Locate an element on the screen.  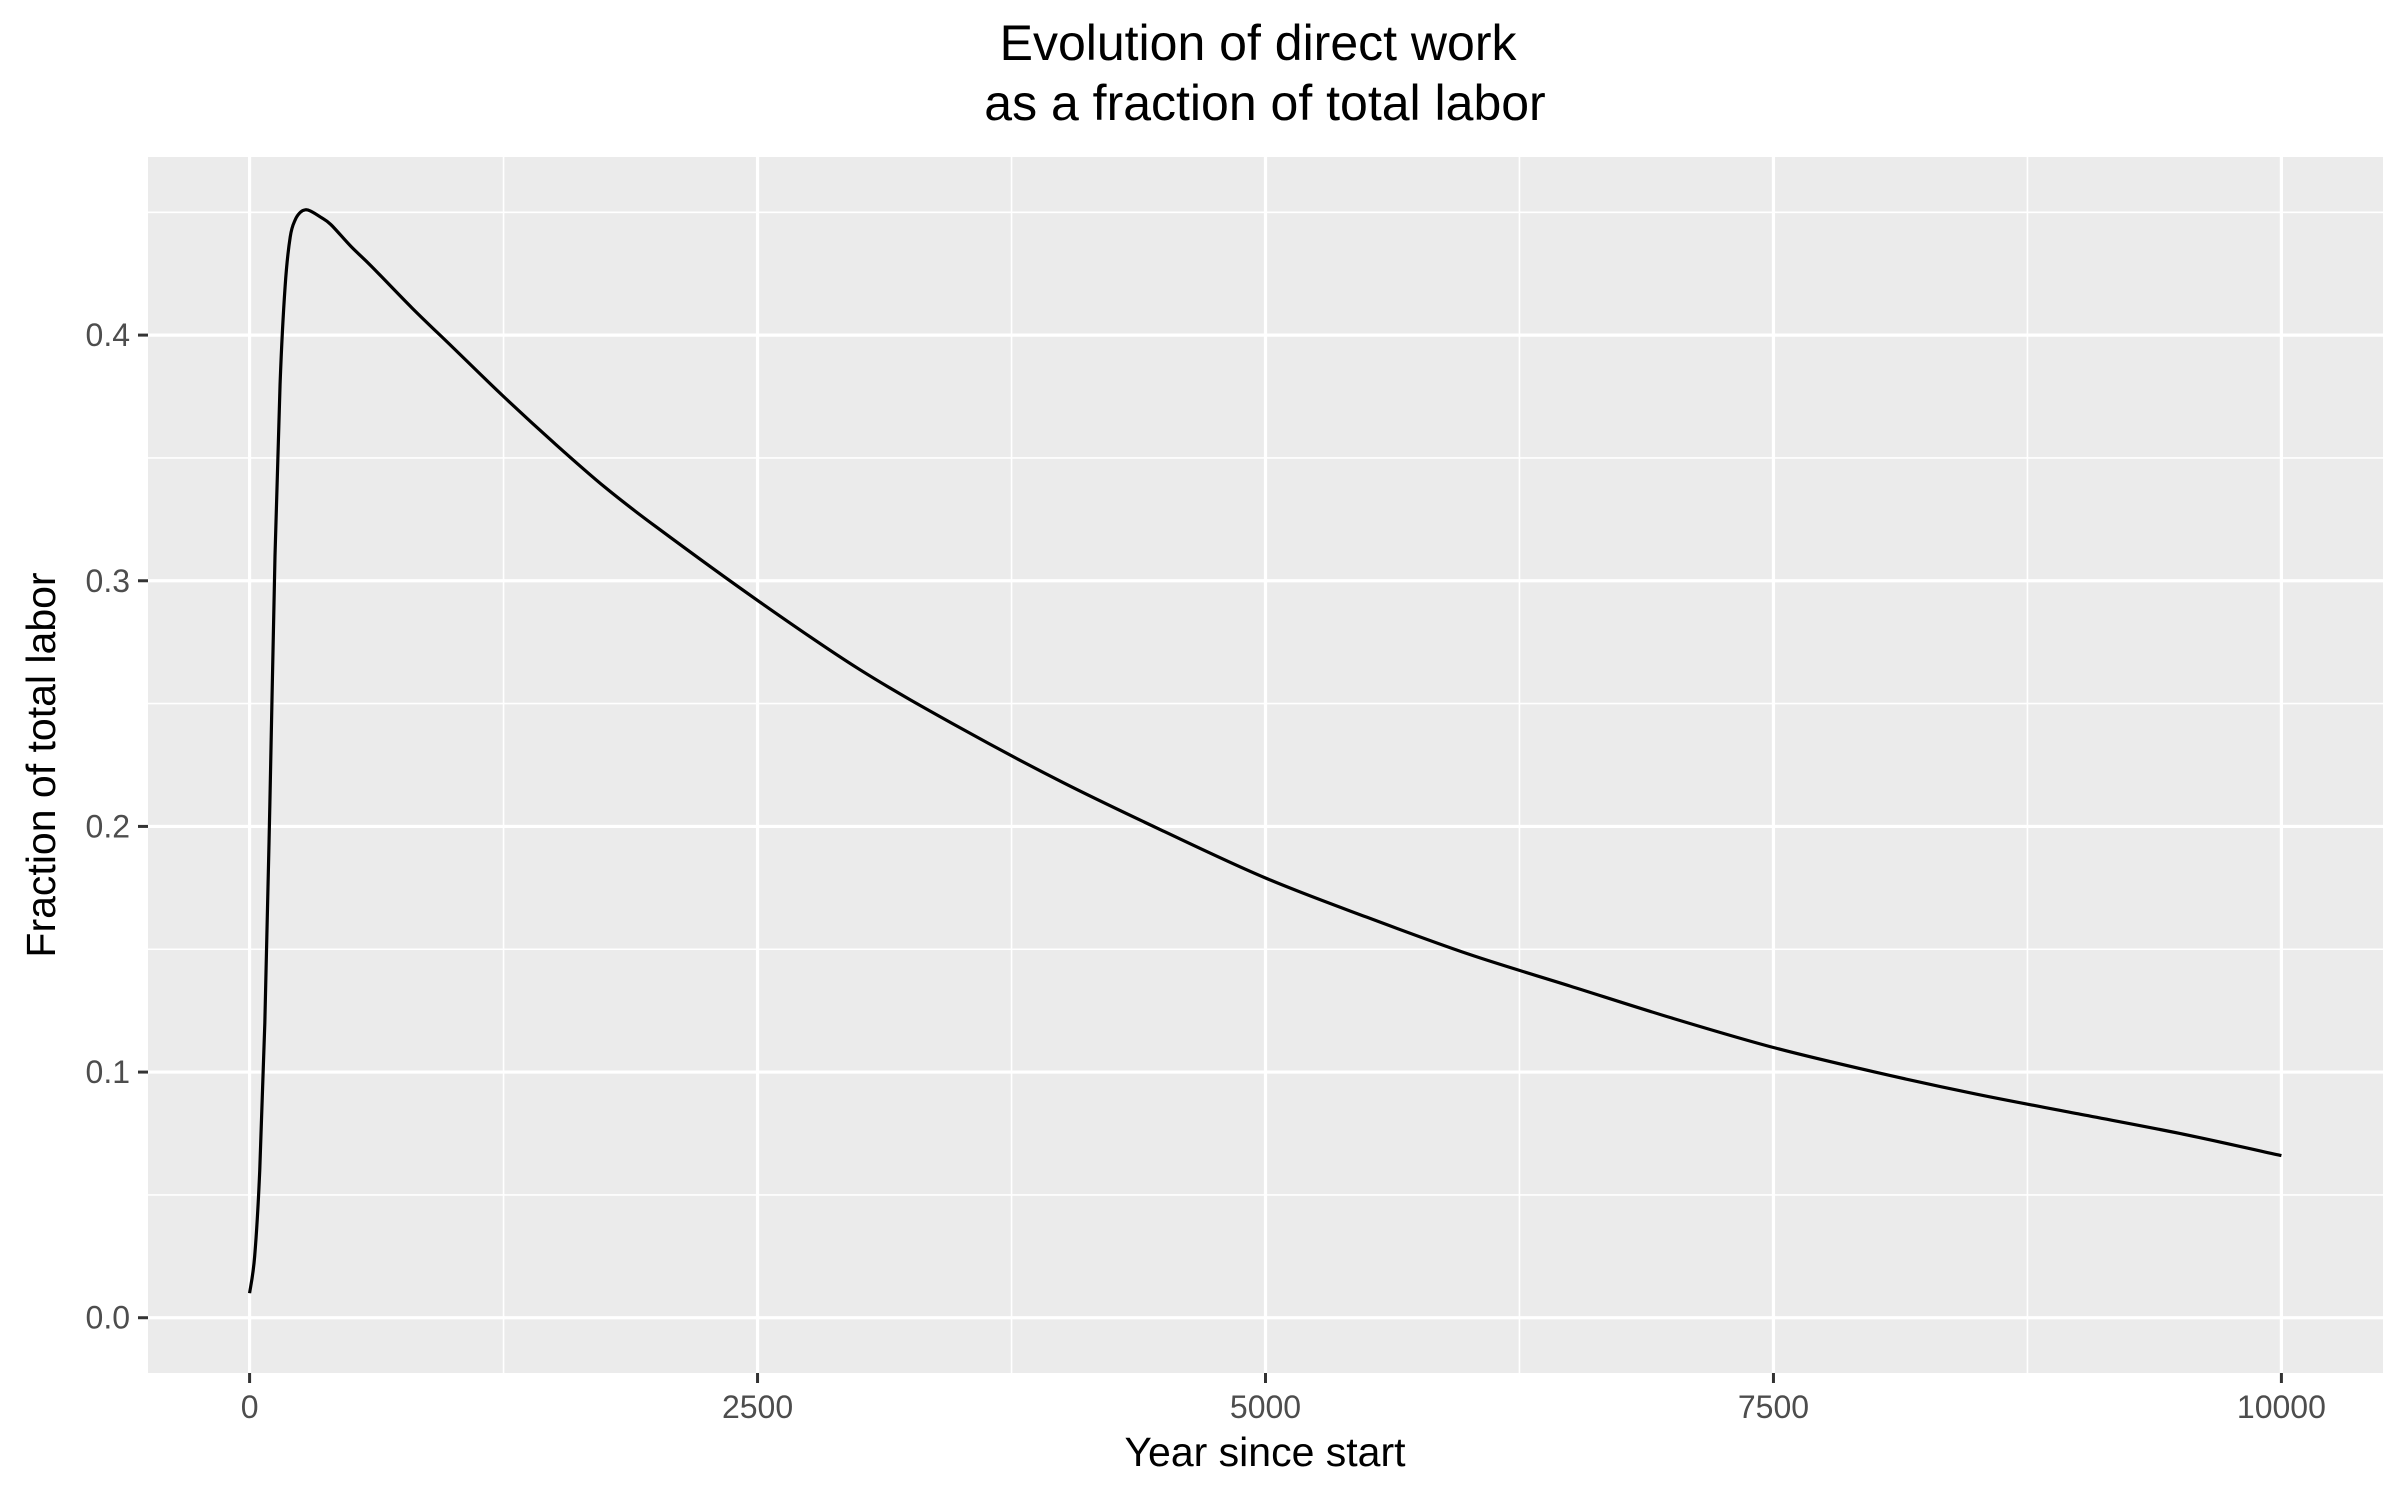
x-axis: 0 2500 5000 7500 10000 is located at coordinates (1283, 1399).